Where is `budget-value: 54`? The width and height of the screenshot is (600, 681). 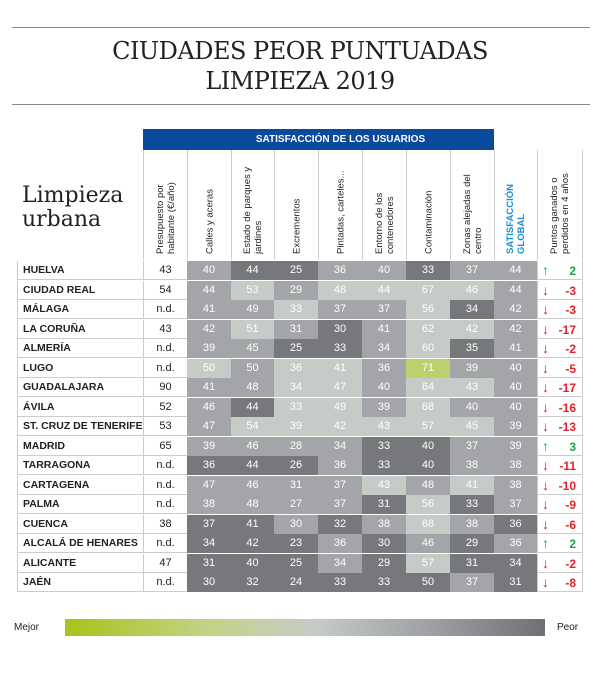
budget-value: 54 is located at coordinates (165, 290).